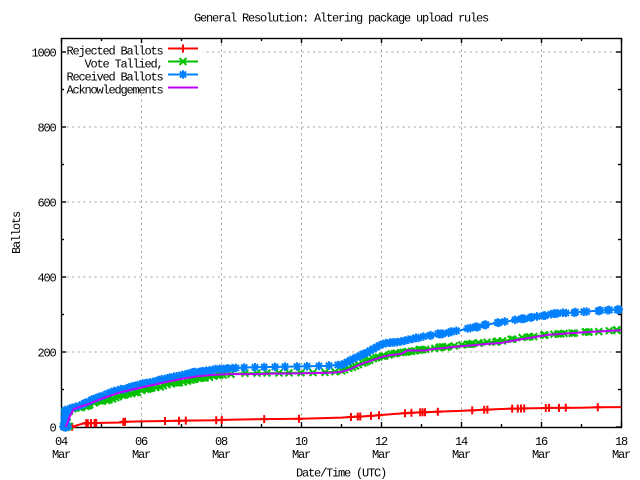  I want to click on svg-text: 12, so click(381, 442).